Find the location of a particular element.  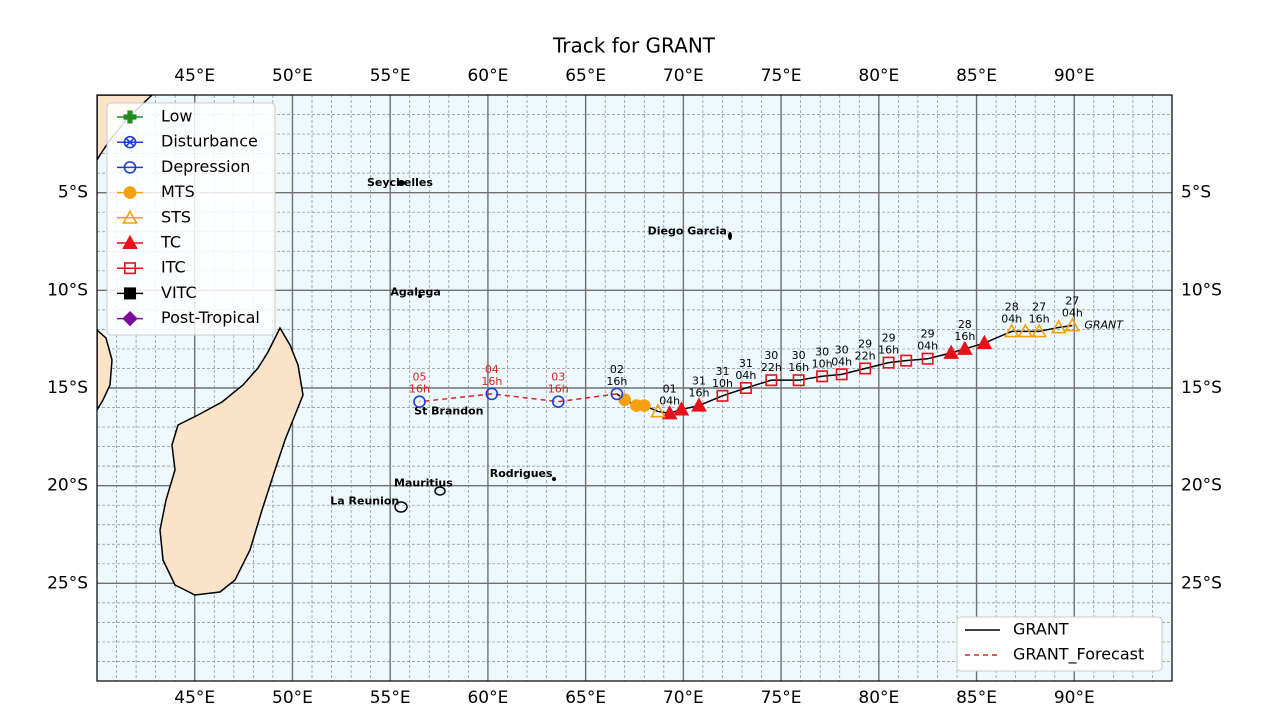

legend-label: Depression is located at coordinates (205, 166).